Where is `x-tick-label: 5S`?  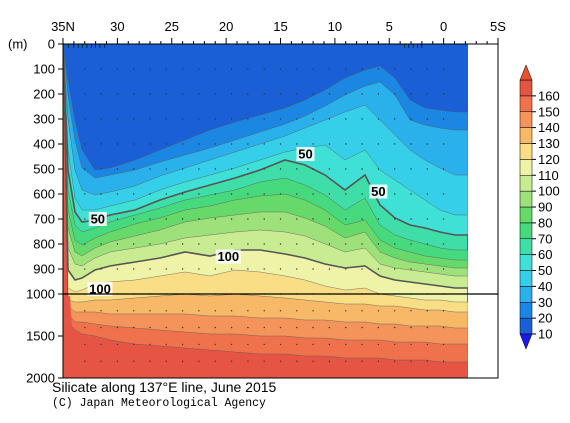
x-tick-label: 5S is located at coordinates (498, 26).